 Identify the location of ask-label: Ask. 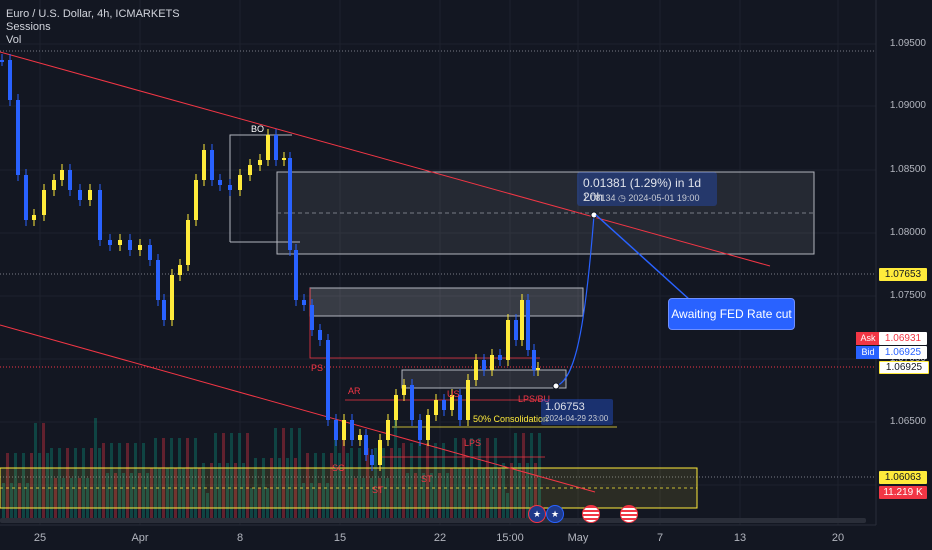
(868, 338).